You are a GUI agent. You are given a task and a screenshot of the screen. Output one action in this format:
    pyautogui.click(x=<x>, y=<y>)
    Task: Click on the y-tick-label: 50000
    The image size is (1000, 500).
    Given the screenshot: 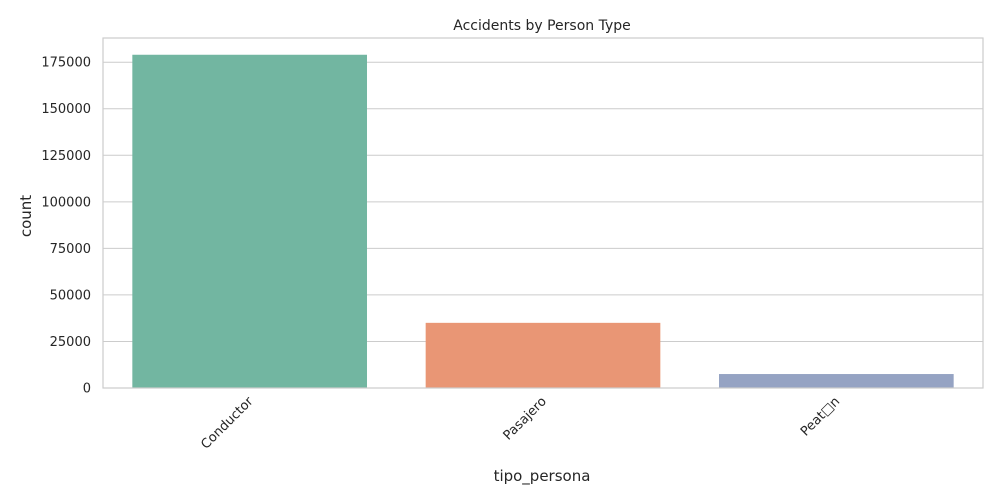 What is the action you would take?
    pyautogui.click(x=70, y=295)
    